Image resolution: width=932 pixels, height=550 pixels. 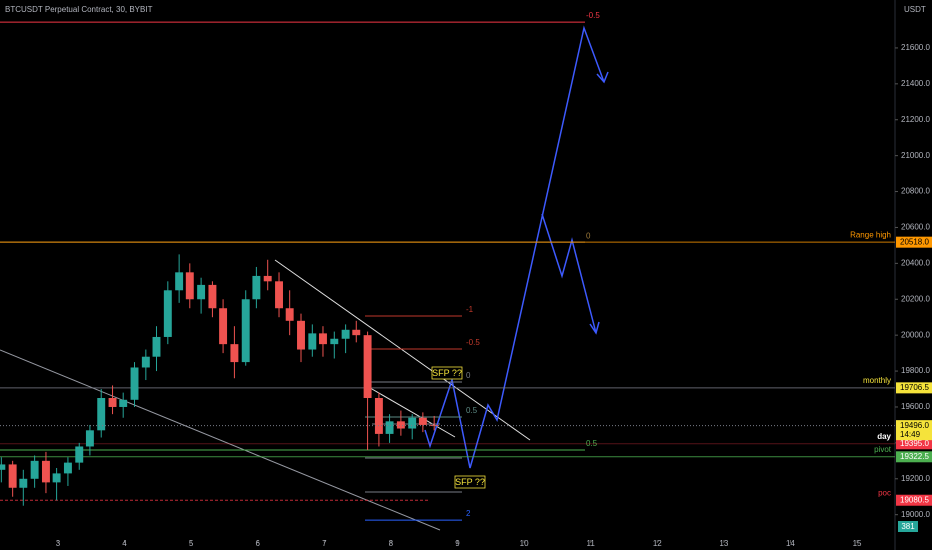 I want to click on price-tag-label: 19322.5, so click(x=914, y=456).